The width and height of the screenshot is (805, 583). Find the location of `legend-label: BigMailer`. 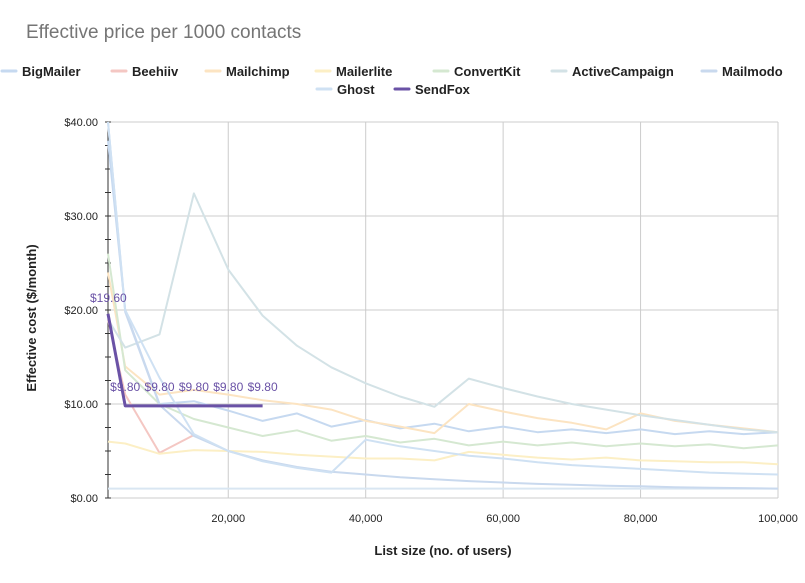

legend-label: BigMailer is located at coordinates (51, 71).